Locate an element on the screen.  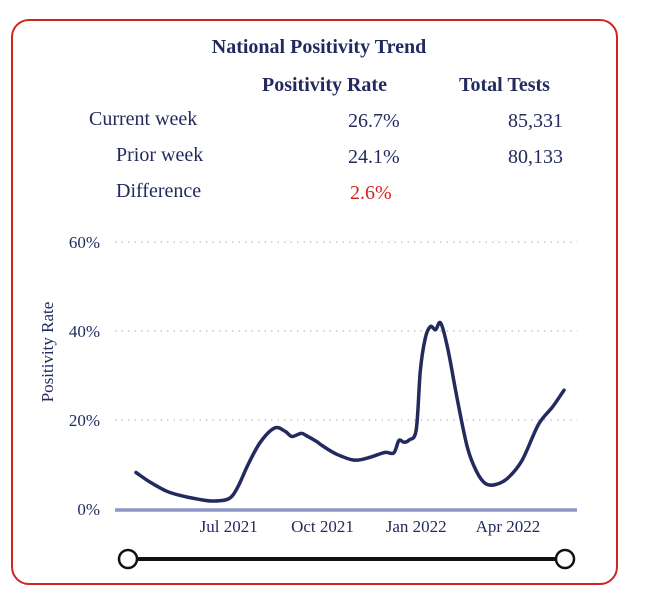
x-tick-label: Oct 2021 is located at coordinates (322, 526).